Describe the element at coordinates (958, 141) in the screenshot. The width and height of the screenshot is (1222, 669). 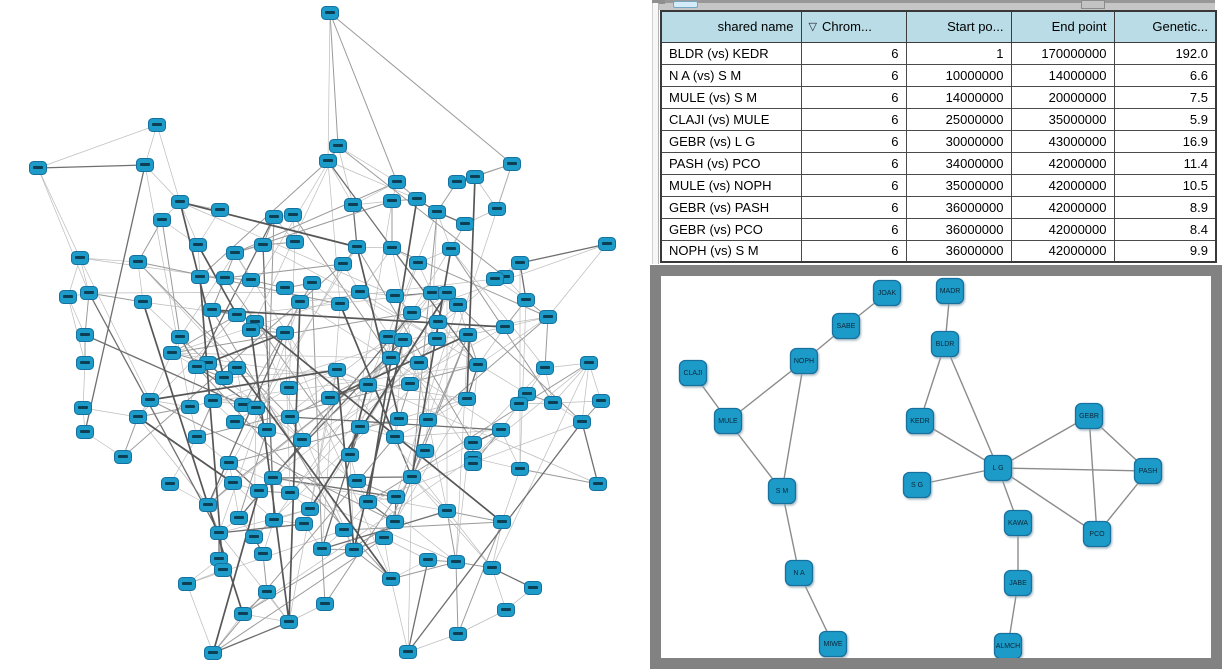
I see `table-cell: 30000000` at that location.